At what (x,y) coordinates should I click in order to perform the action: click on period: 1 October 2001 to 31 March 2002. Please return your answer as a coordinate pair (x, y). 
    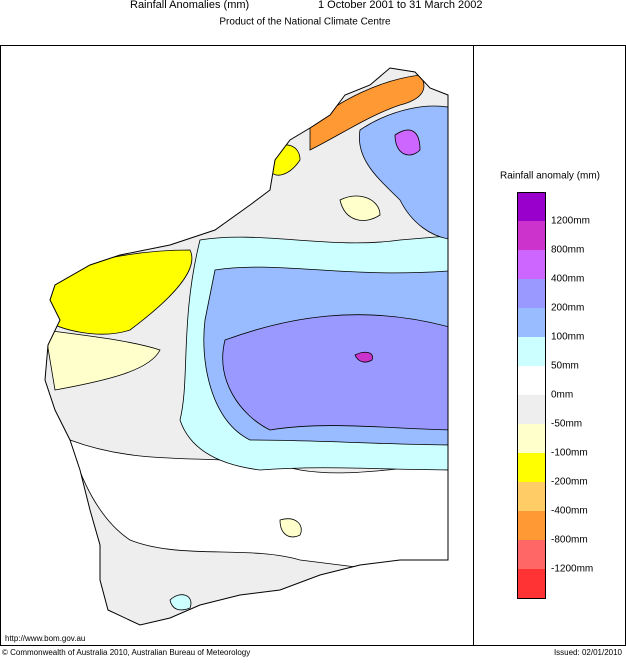
    Looking at the image, I should click on (400, 5).